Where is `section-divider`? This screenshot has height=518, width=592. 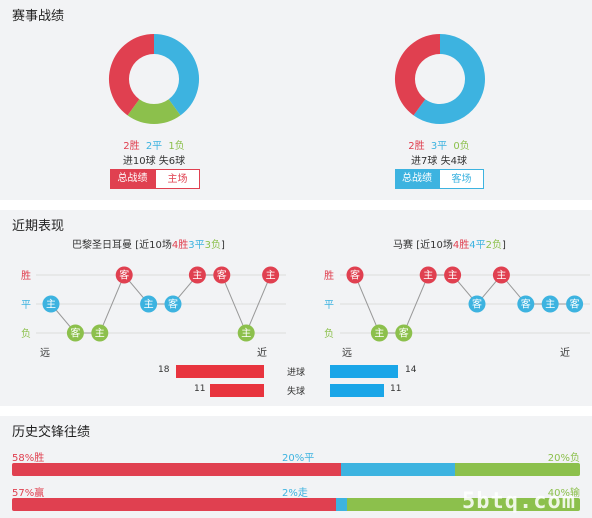
section-divider is located at coordinates (296, 205).